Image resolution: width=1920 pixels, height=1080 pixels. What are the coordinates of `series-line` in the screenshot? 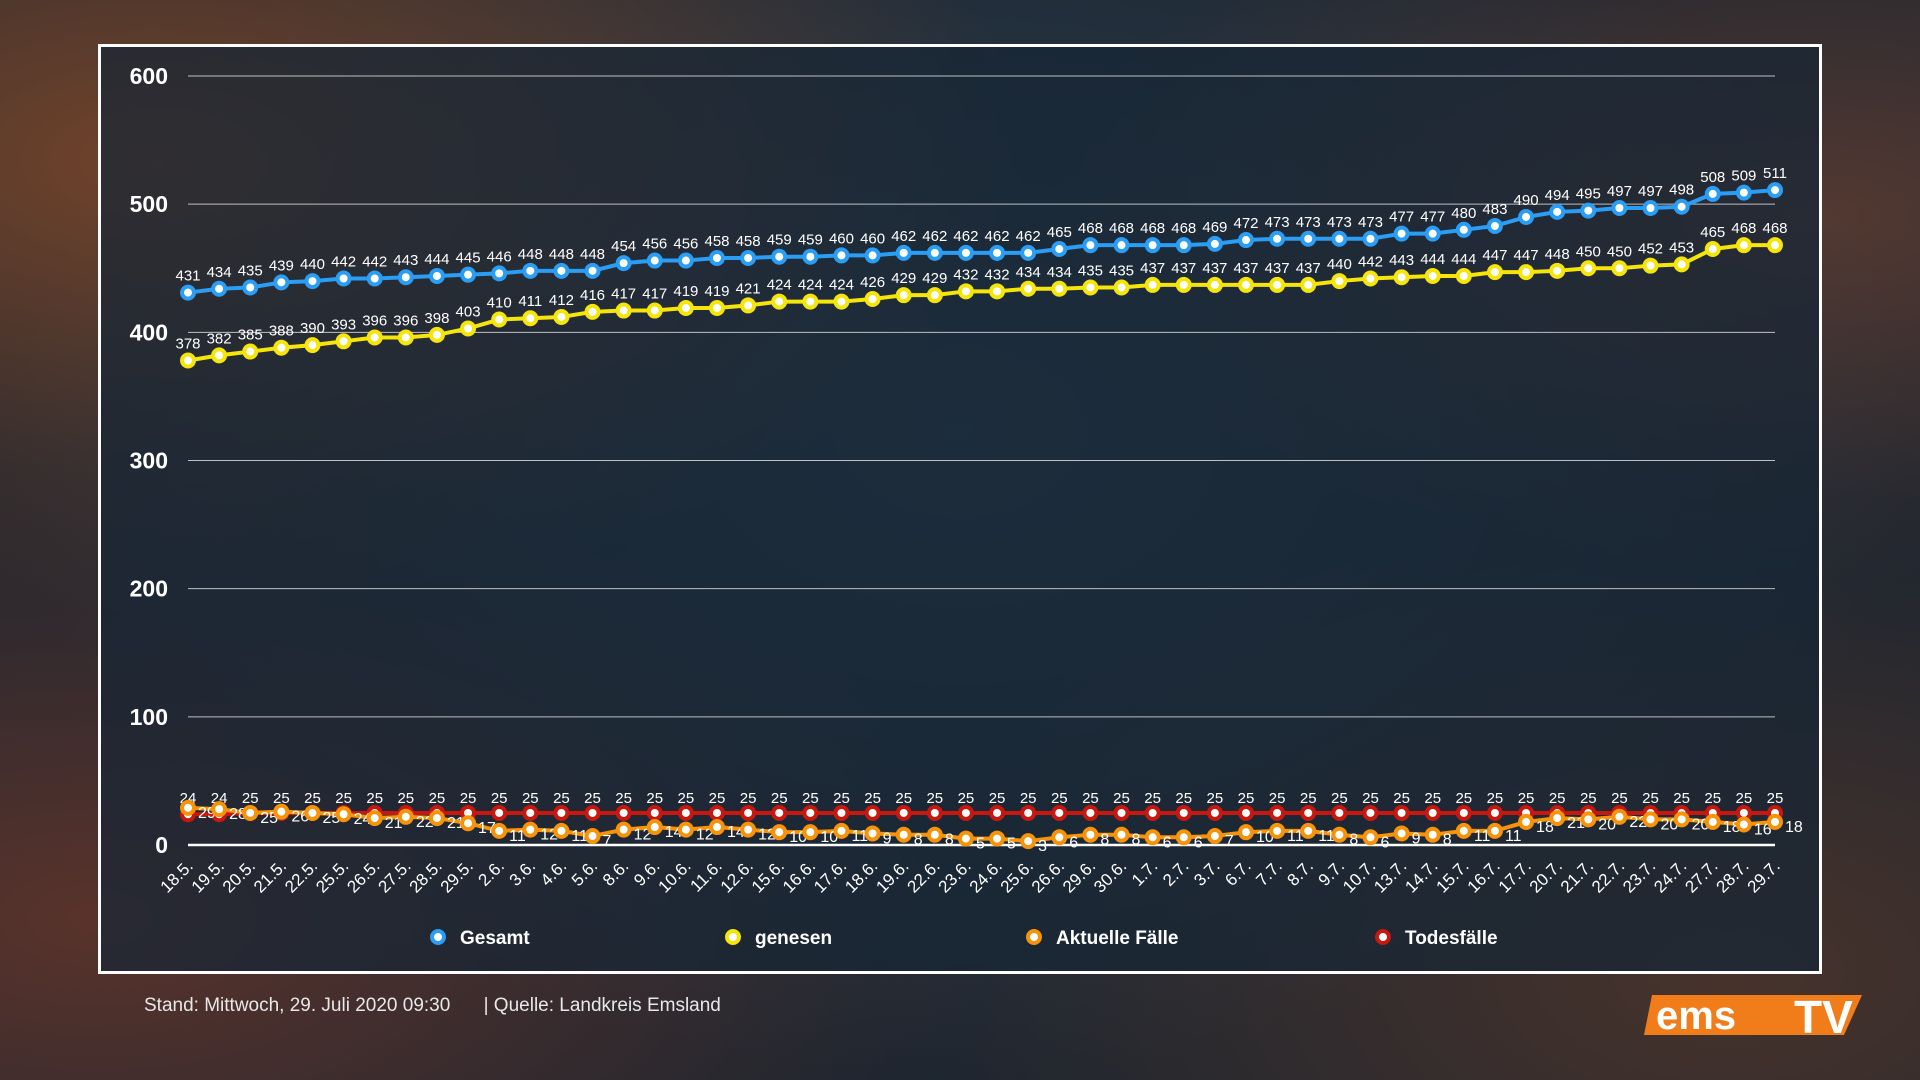 It's located at (981, 303).